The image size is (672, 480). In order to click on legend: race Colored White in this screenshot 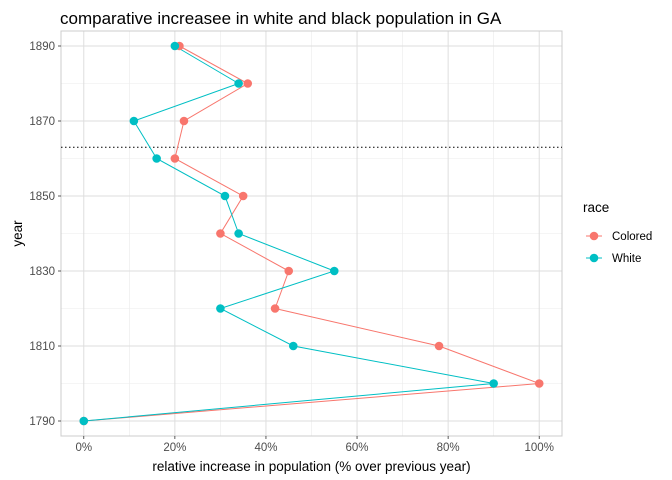, I will do `click(617, 232)`.